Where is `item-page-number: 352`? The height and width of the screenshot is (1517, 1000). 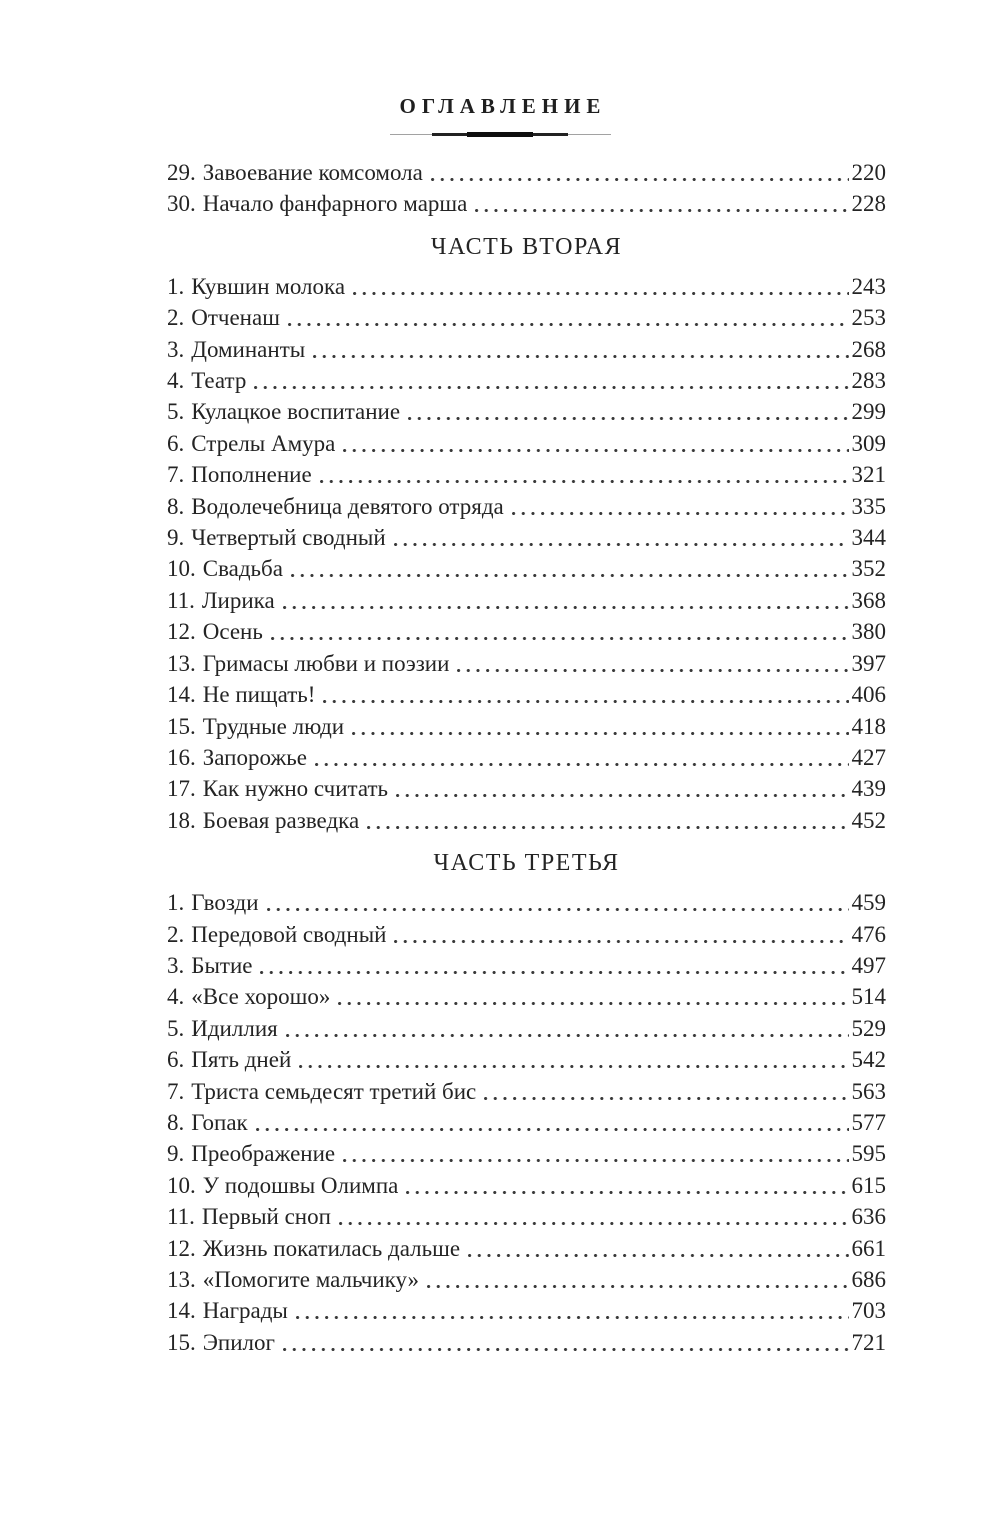 item-page-number: 352 is located at coordinates (869, 569).